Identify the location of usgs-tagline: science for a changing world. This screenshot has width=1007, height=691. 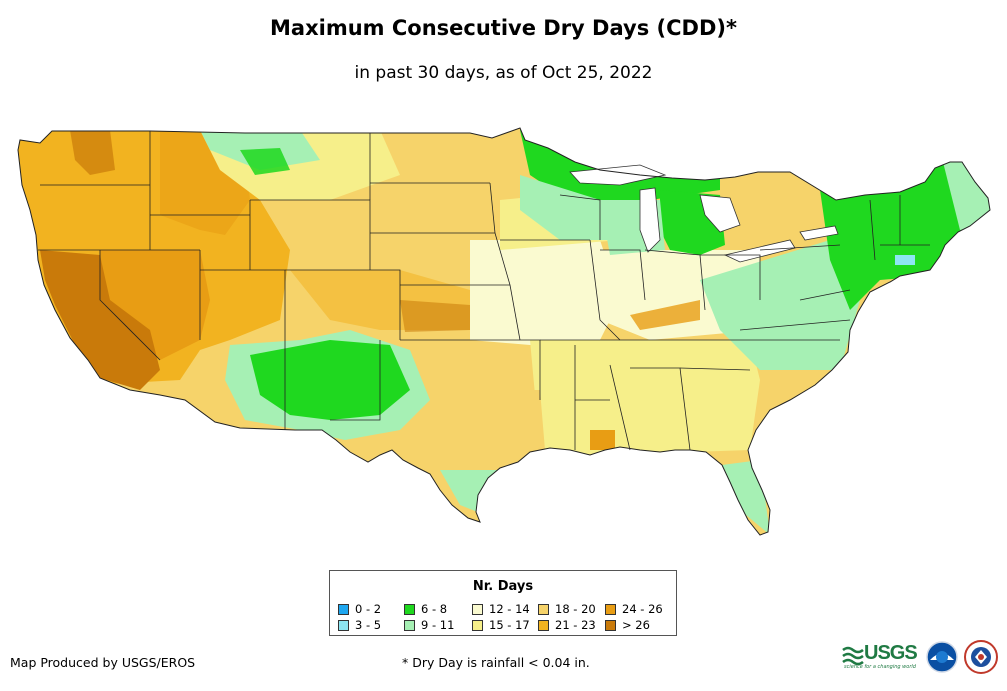
(880, 667).